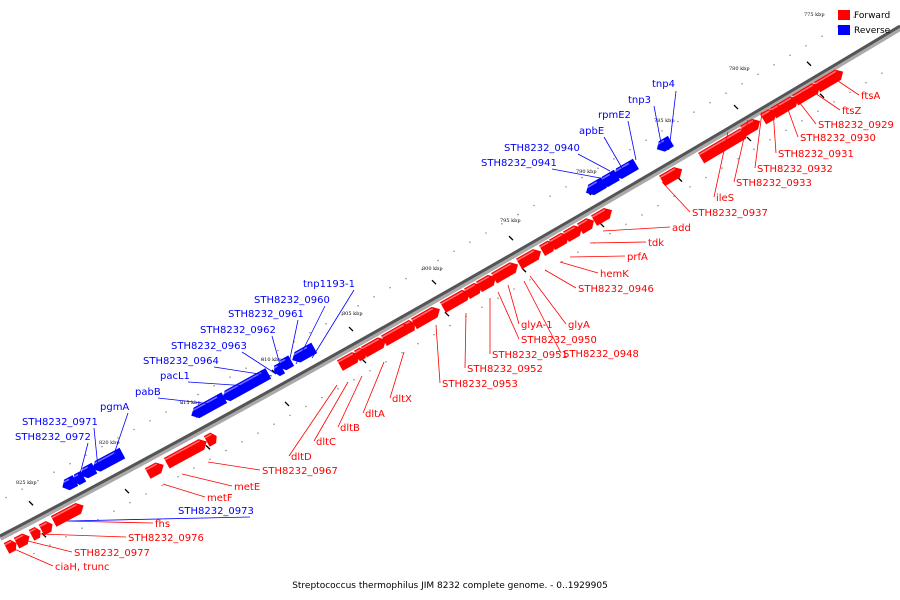  Describe the element at coordinates (530, 355) in the screenshot. I see `forward-gene-label: STH8232_0951` at that location.